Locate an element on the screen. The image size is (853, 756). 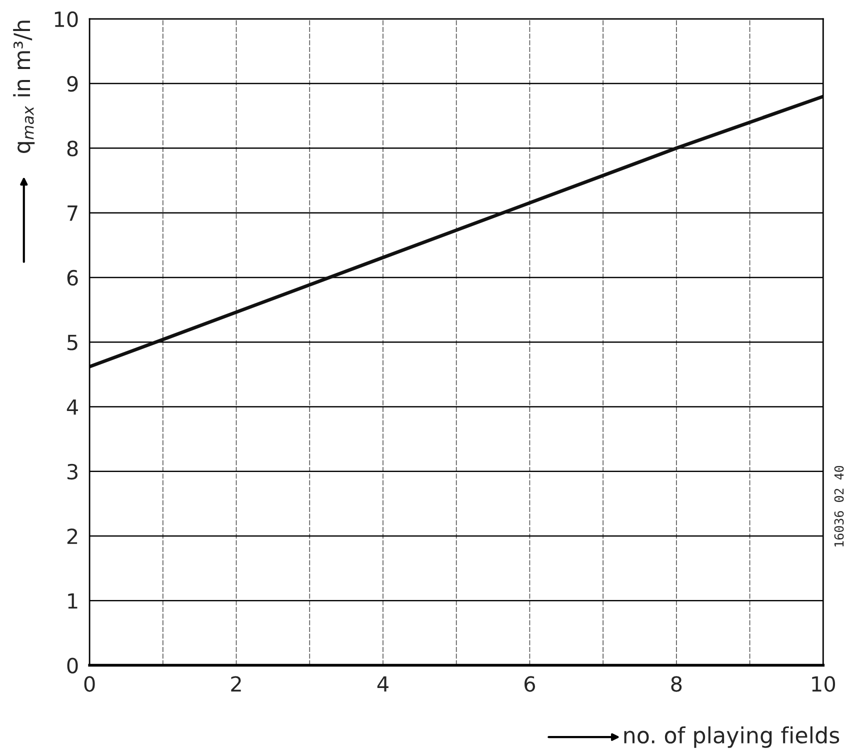
x-axis-title: no. of playing fields is located at coordinates (732, 737).